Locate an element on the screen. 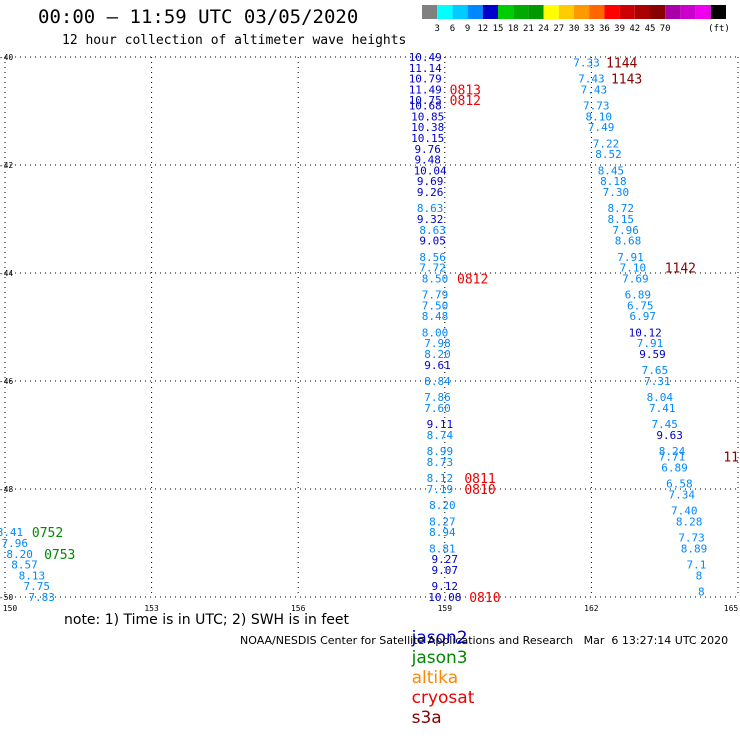  swh-point-1-36: 8.28 is located at coordinates (689, 521).